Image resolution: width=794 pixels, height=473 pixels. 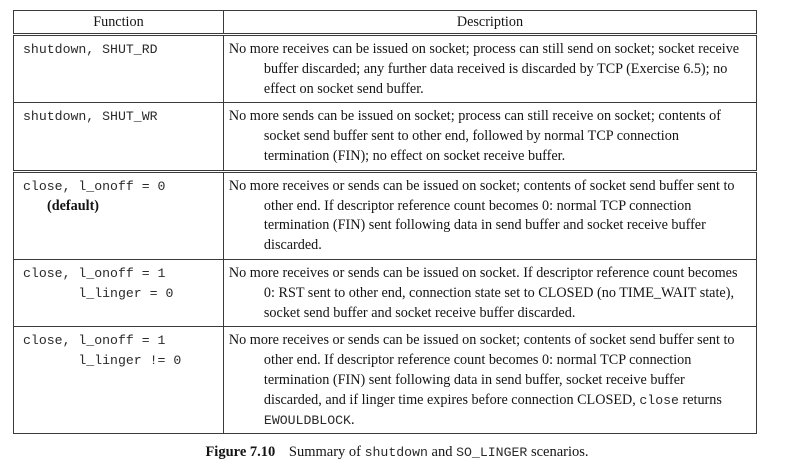 I want to click on caption-text: and, so click(x=442, y=452).